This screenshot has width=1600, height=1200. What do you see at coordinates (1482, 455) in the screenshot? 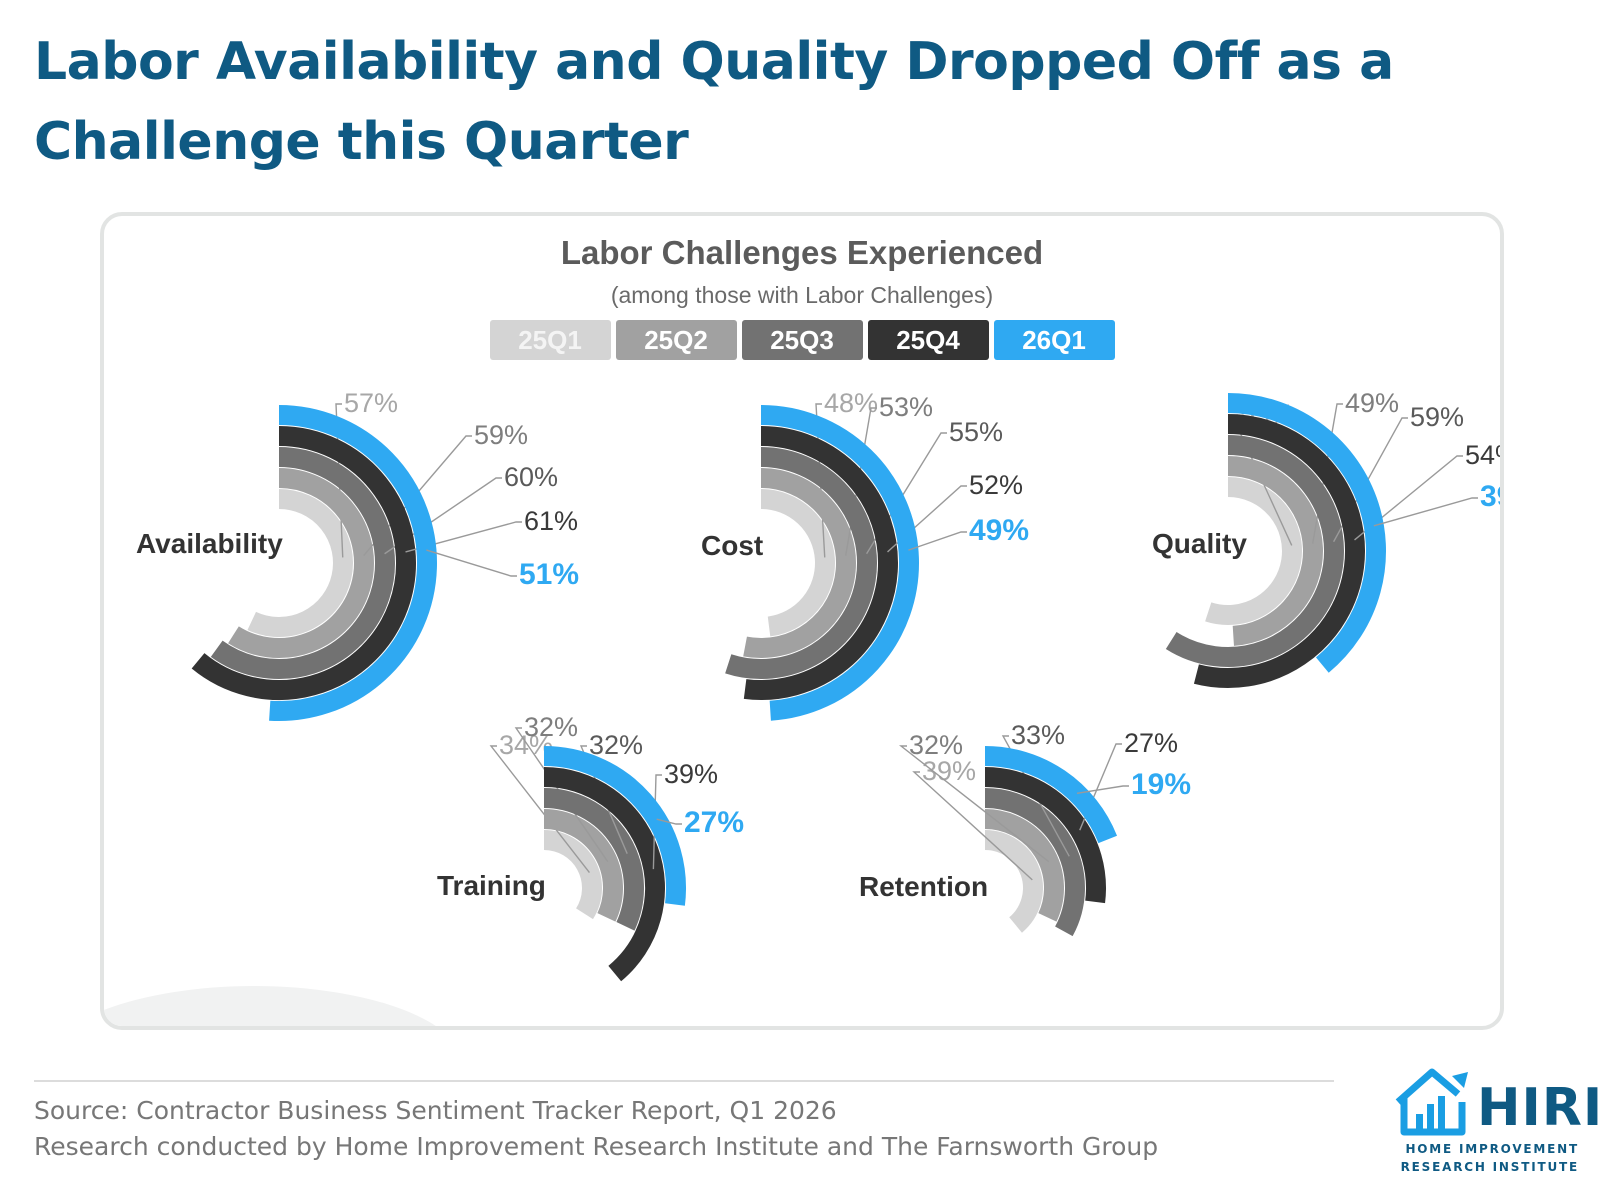
I see `data-label-quality-25q4: 54%` at bounding box center [1482, 455].